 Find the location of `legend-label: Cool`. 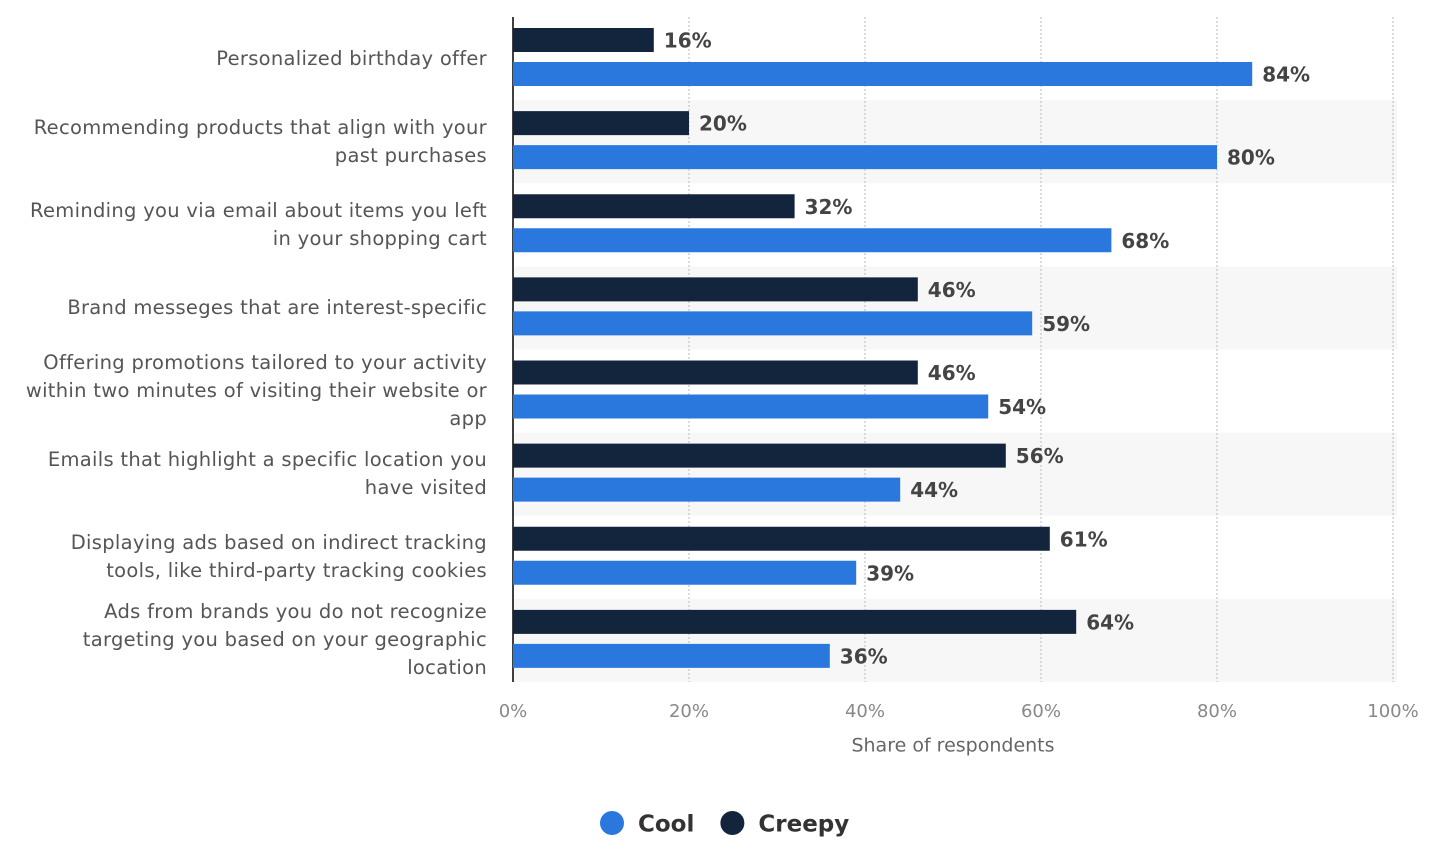

legend-label: Cool is located at coordinates (666, 825).